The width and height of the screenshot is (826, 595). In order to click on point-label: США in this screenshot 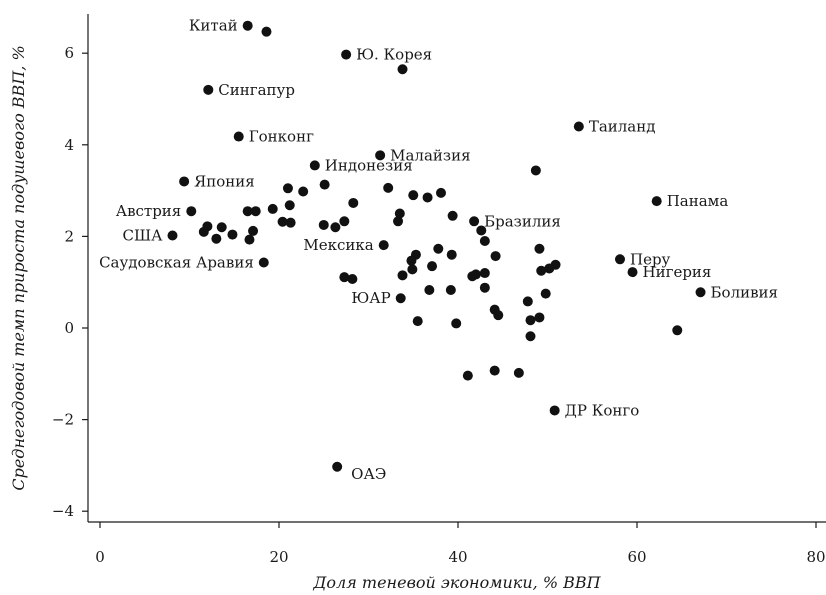, I will do `click(143, 235)`.